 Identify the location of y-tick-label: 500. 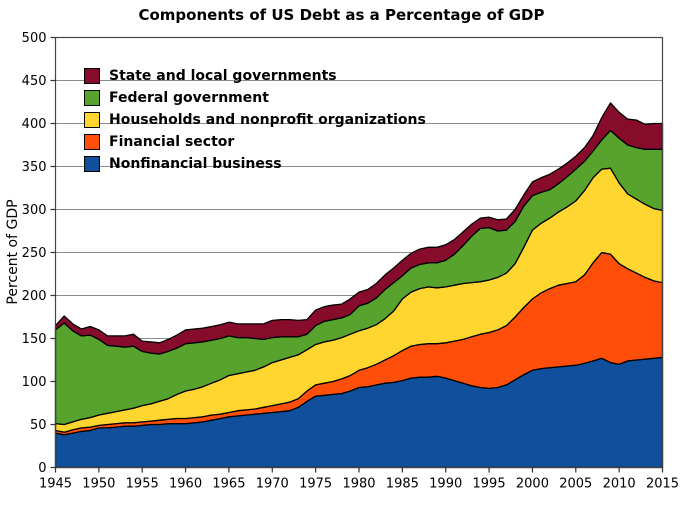
(34, 38).